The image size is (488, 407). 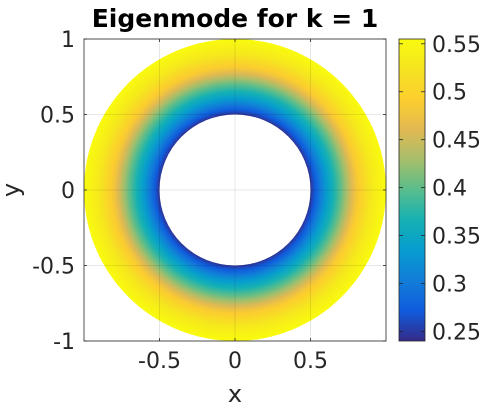 What do you see at coordinates (12, 190) in the screenshot?
I see `y-axis-label: y` at bounding box center [12, 190].